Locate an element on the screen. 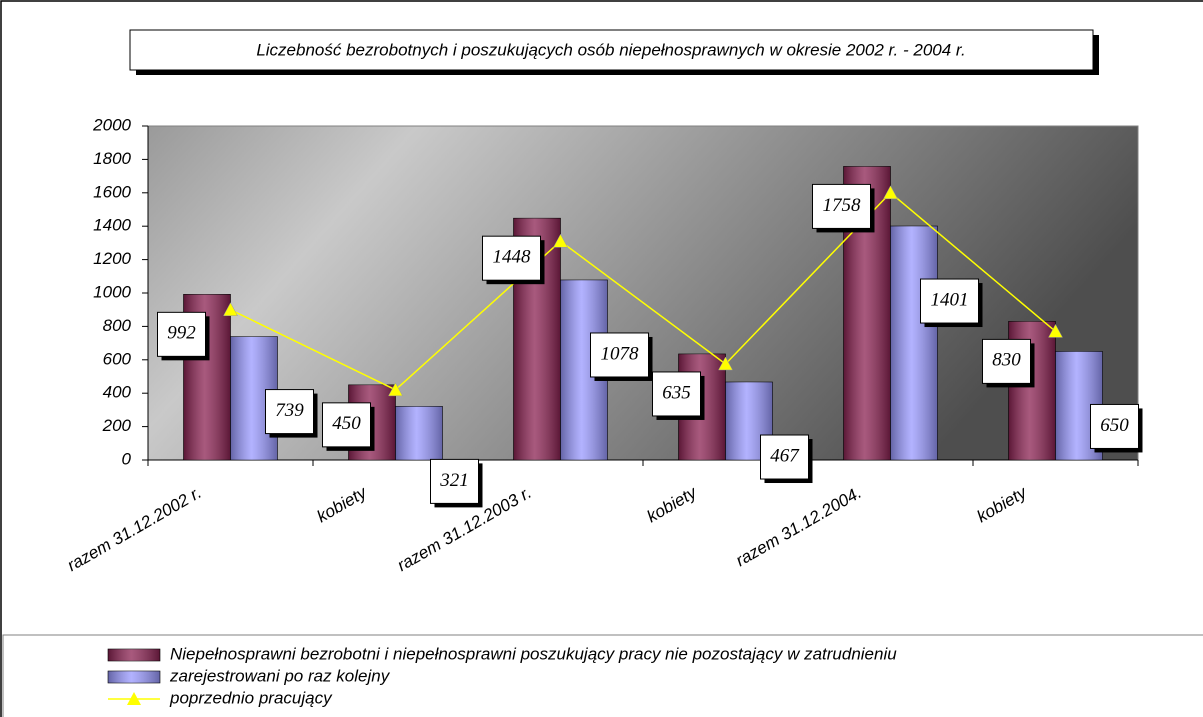 The width and height of the screenshot is (1203, 717). y-tick-label: 400 is located at coordinates (117, 392).